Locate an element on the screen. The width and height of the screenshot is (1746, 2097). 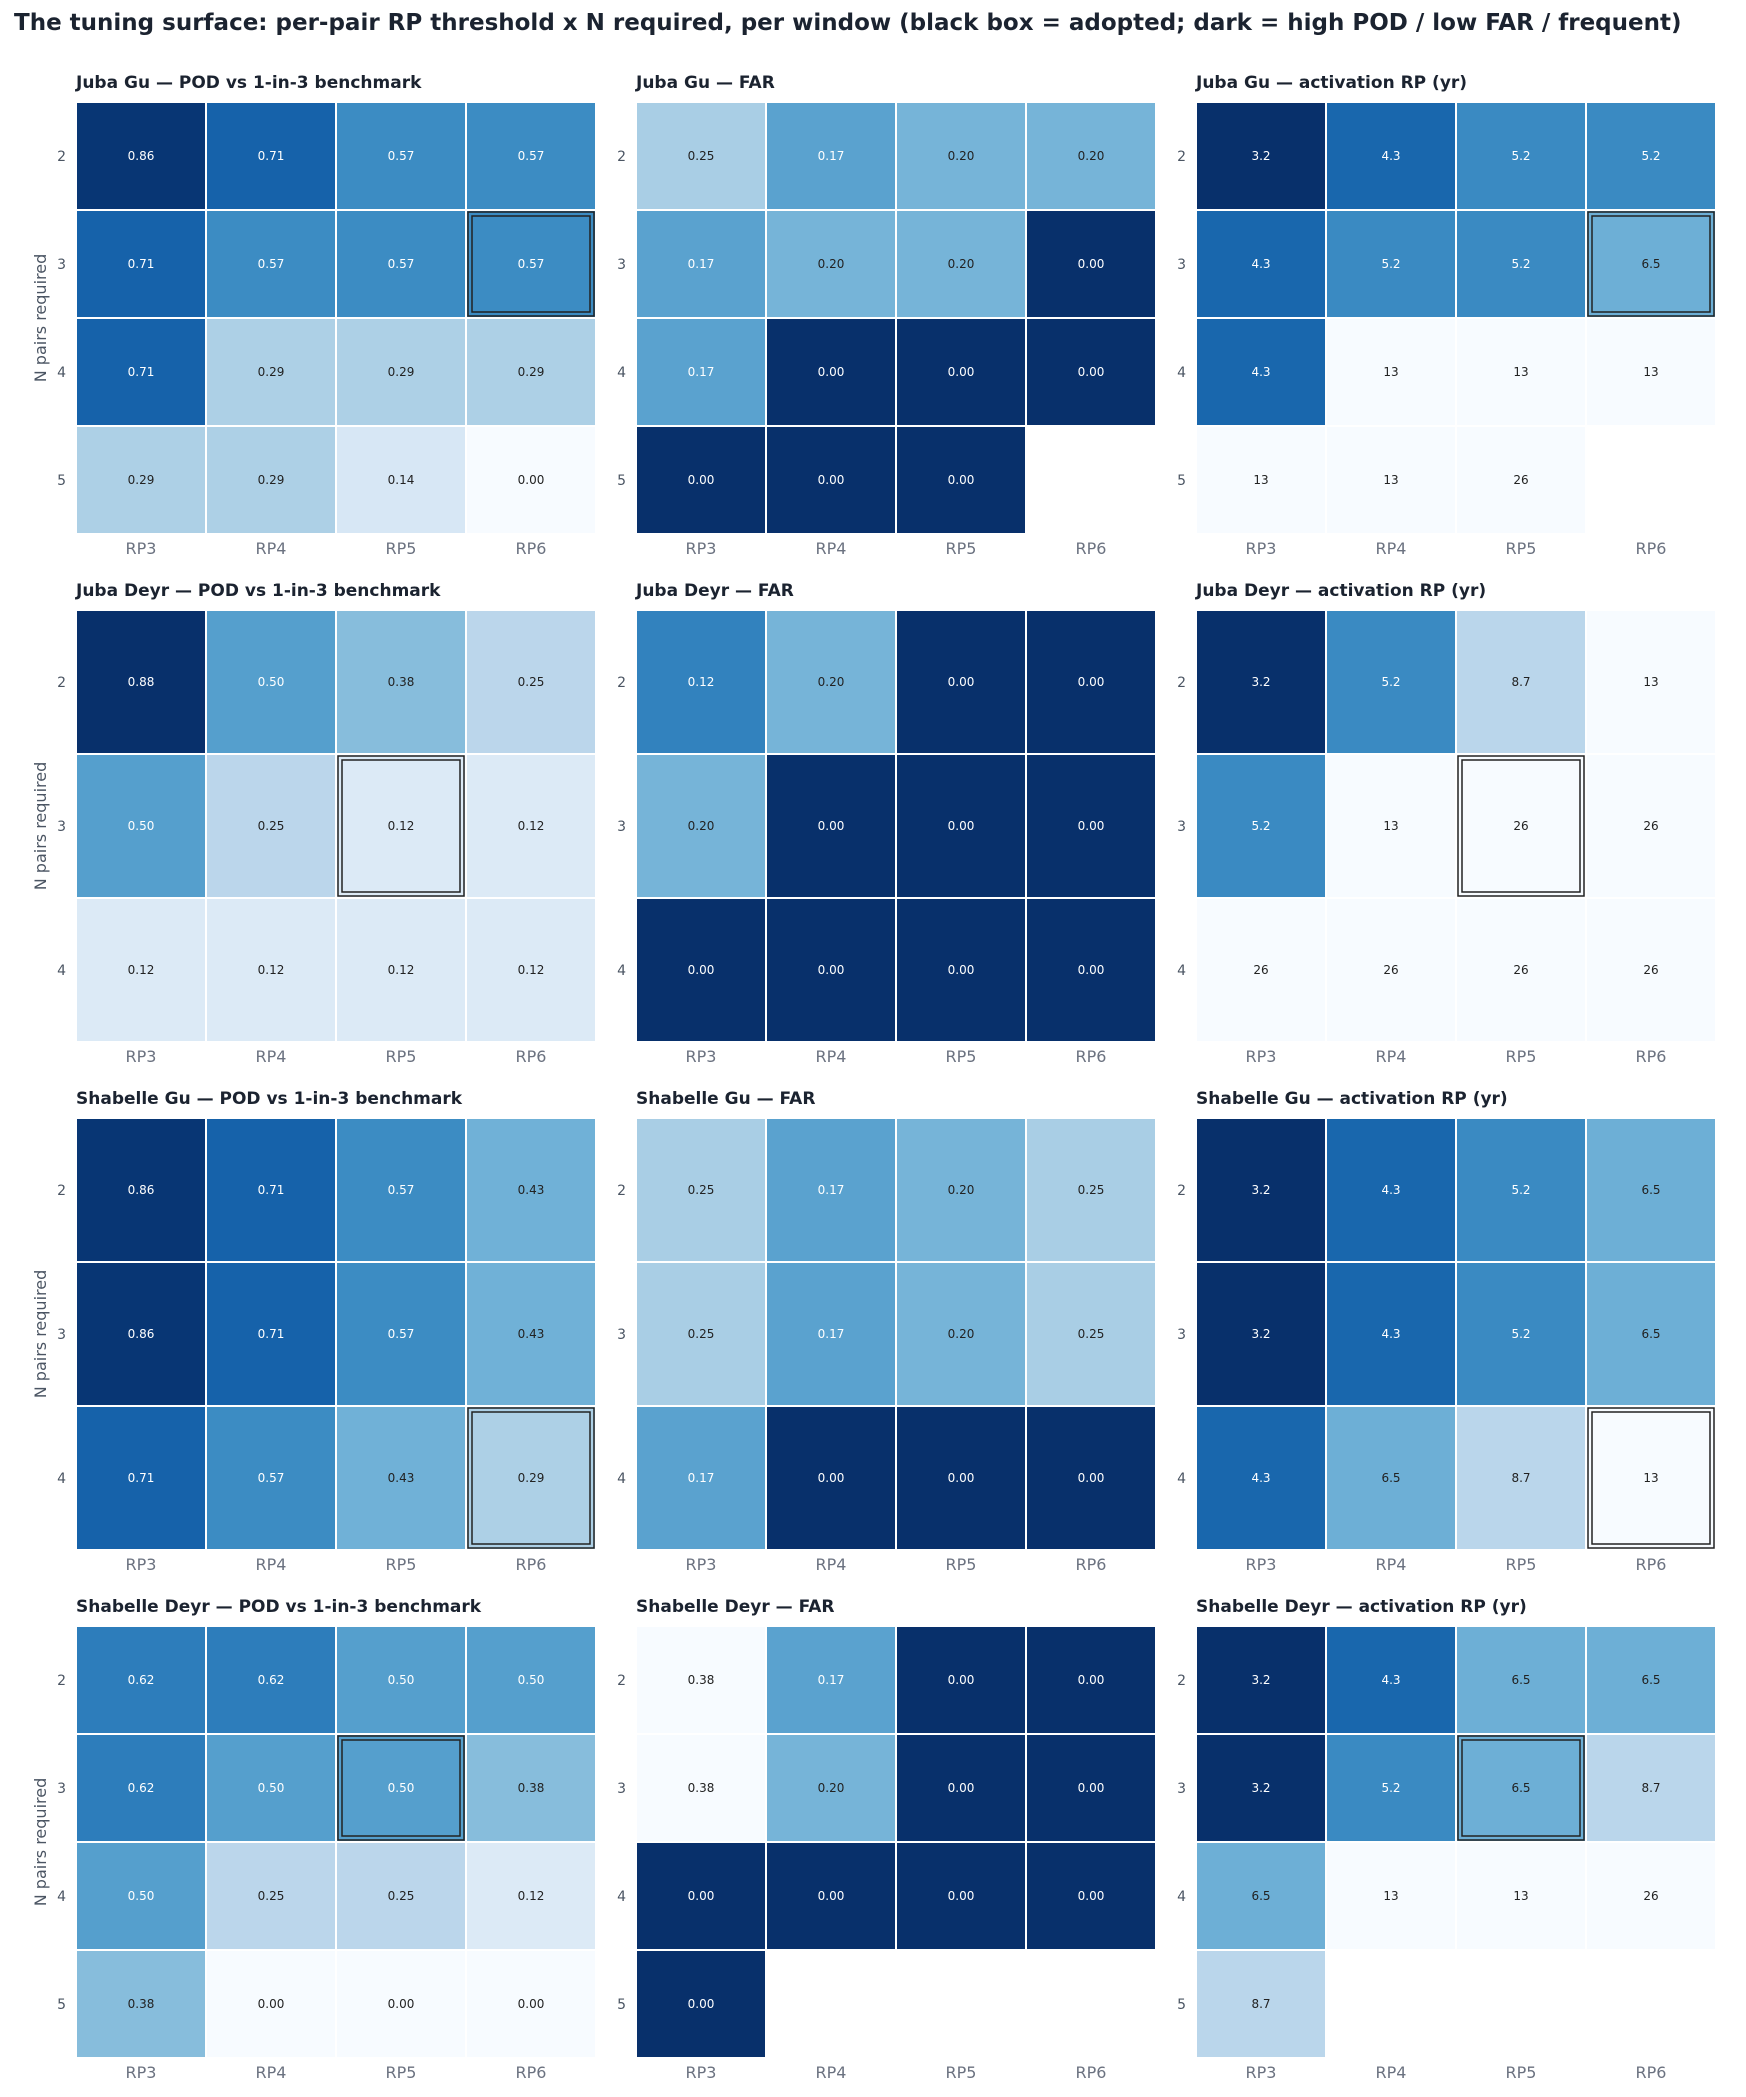
cell-value-label: 3.2 is located at coordinates (1260, 1334).